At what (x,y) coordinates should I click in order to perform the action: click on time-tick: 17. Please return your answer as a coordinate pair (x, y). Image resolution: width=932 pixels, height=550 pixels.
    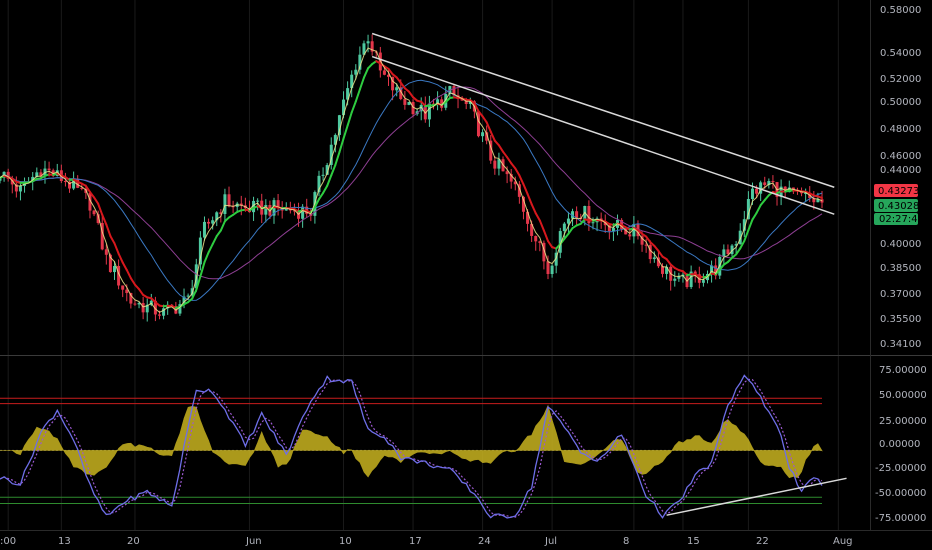
    Looking at the image, I should click on (415, 541).